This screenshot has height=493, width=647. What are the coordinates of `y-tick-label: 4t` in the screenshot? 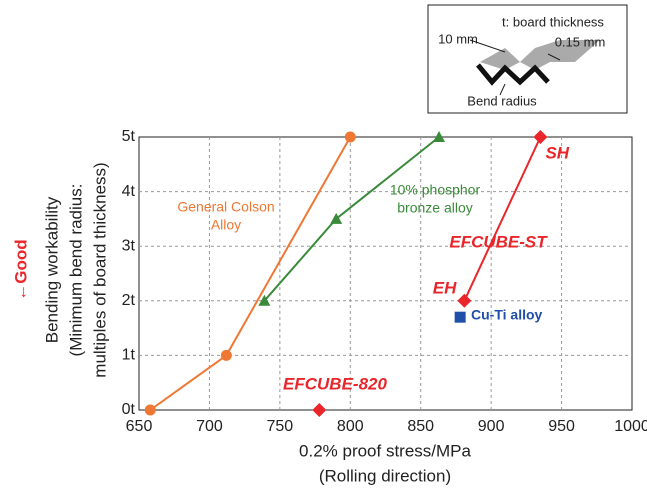 It's located at (129, 191).